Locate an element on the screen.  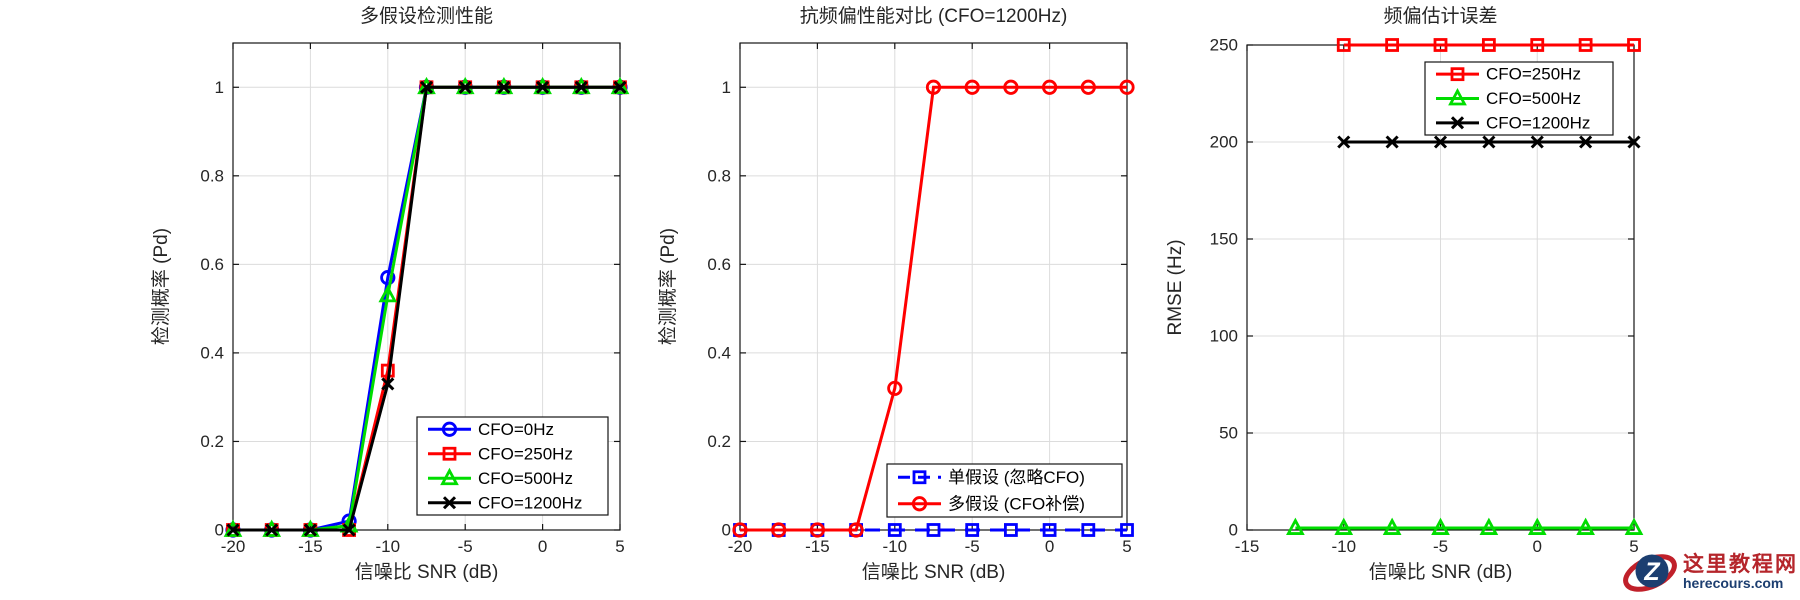
watermark-z-logo-icon: Z is located at coordinates (1650, 573).